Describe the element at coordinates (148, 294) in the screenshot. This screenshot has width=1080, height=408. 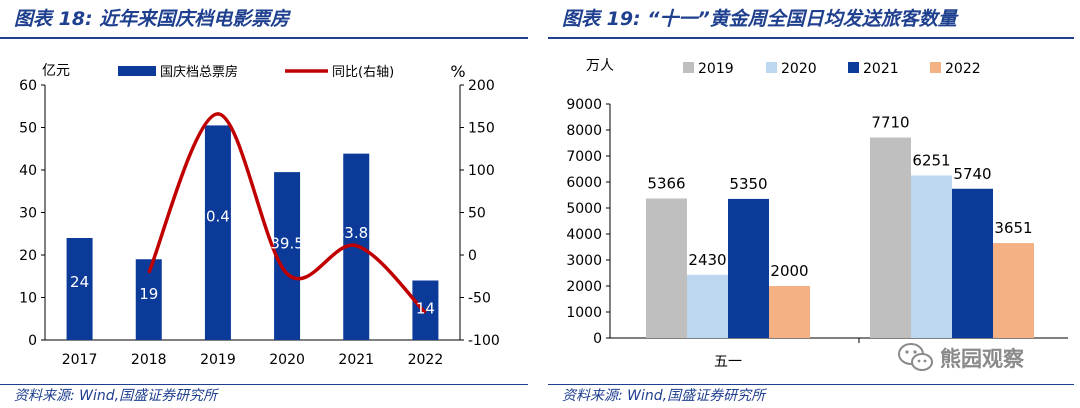
I see `box-office-value-label: 19` at that location.